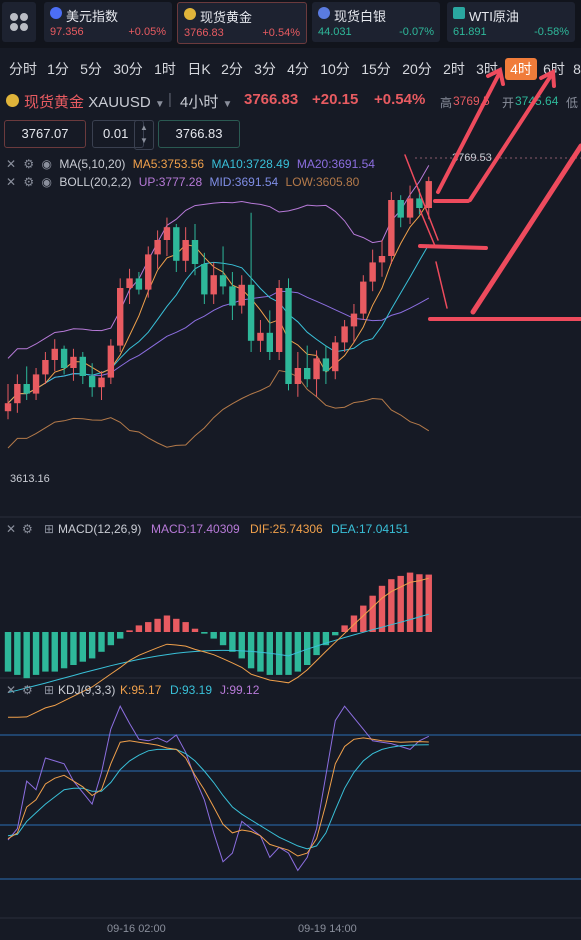 The height and width of the screenshot is (940, 581). Describe the element at coordinates (144, 135) in the screenshot. I see `quantity-stepper: ▲ ▼` at that location.